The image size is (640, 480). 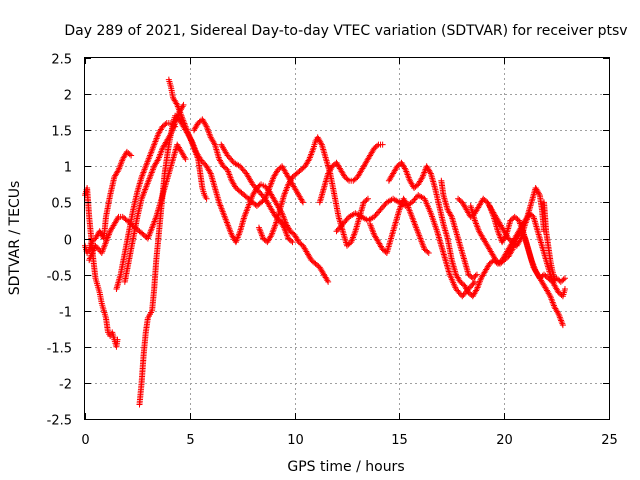 What do you see at coordinates (345, 467) in the screenshot?
I see `x-axis-label: GPS time / hours` at bounding box center [345, 467].